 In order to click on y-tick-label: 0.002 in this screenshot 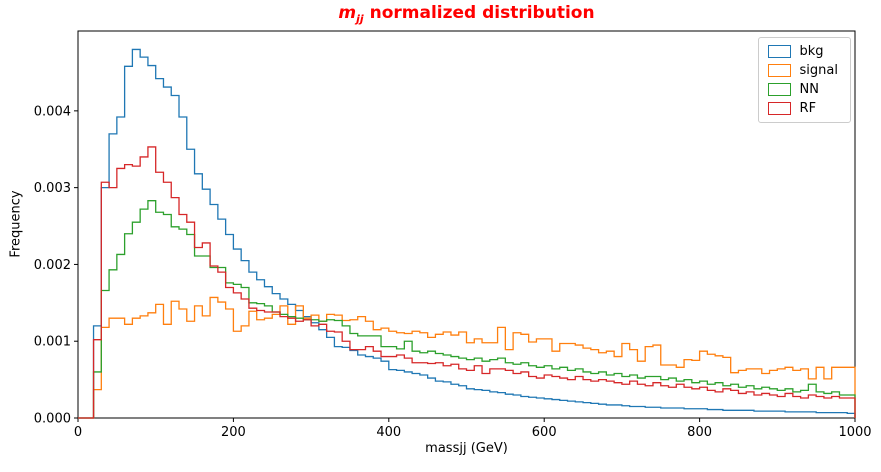, I will do `click(52, 265)`.